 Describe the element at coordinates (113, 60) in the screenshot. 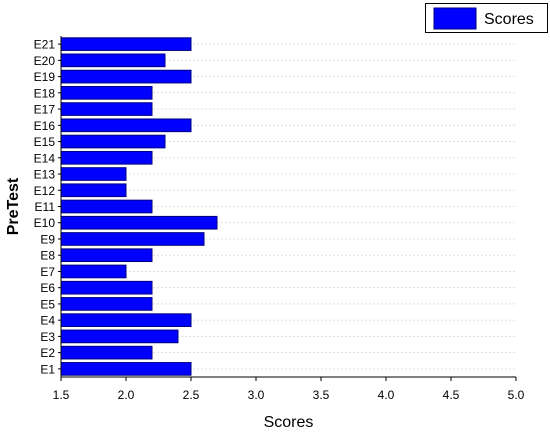

I see `bar-e20` at that location.